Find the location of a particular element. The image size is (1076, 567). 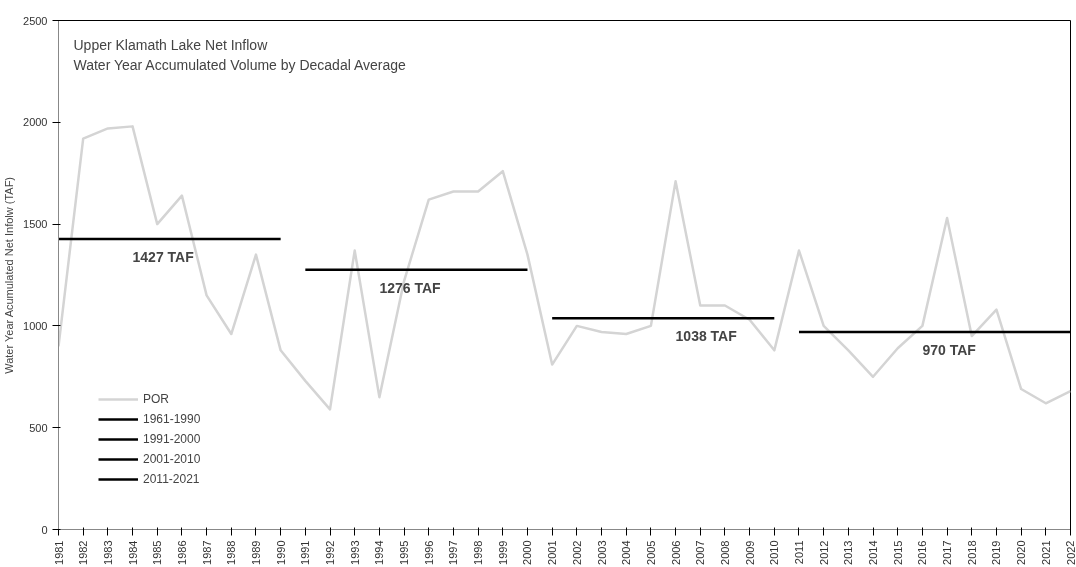

x-tick-label: 2011 is located at coordinates (798, 552).